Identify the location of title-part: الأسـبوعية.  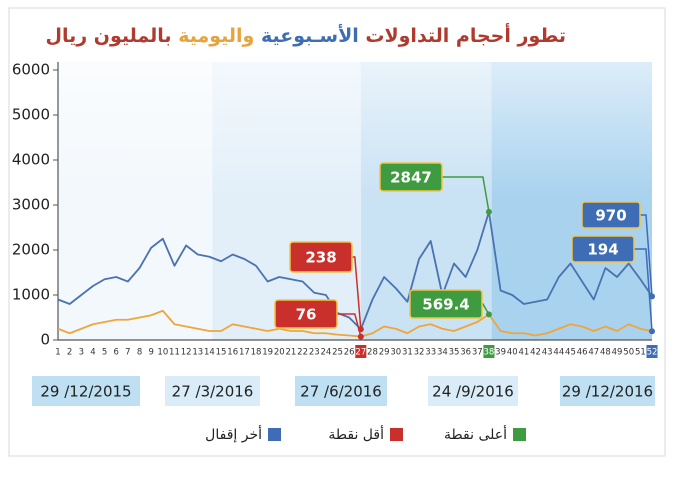
(310, 35).